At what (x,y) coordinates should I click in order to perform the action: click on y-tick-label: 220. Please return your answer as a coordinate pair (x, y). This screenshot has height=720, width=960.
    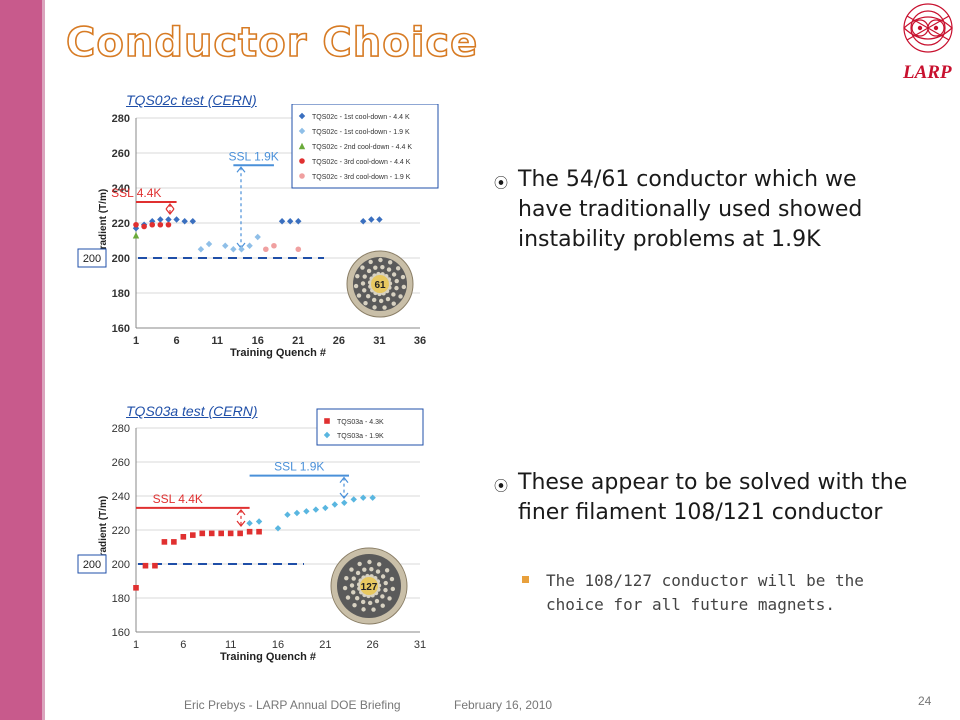
    Looking at the image, I should click on (121, 224).